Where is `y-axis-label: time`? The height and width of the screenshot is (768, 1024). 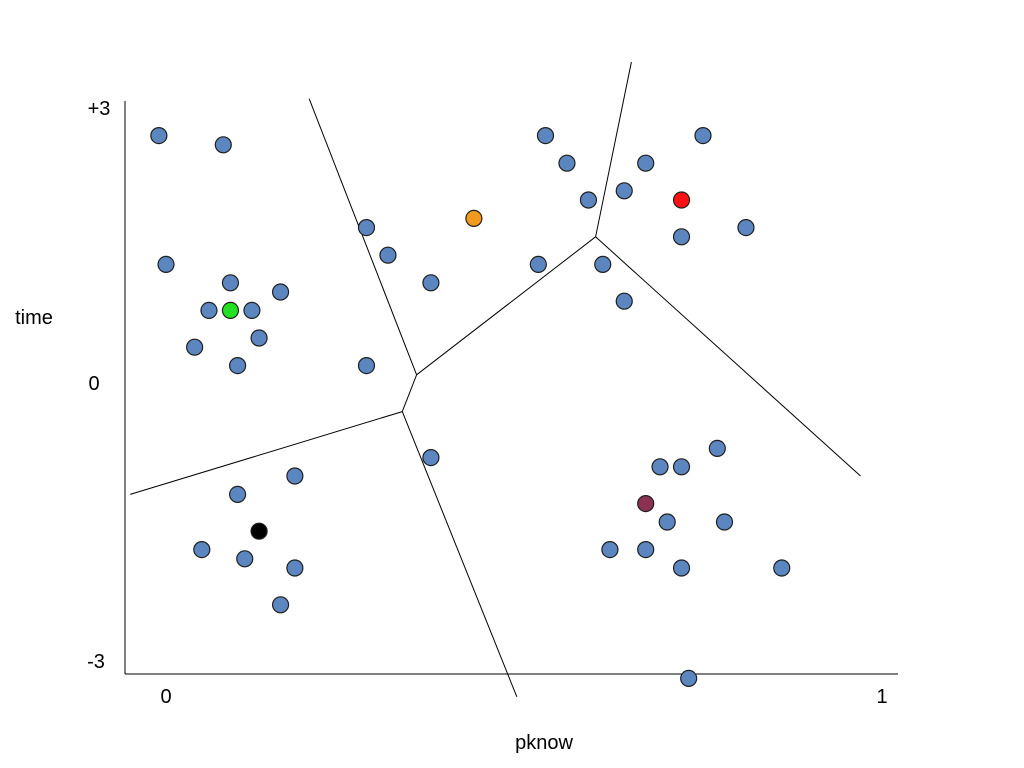 y-axis-label: time is located at coordinates (34, 318).